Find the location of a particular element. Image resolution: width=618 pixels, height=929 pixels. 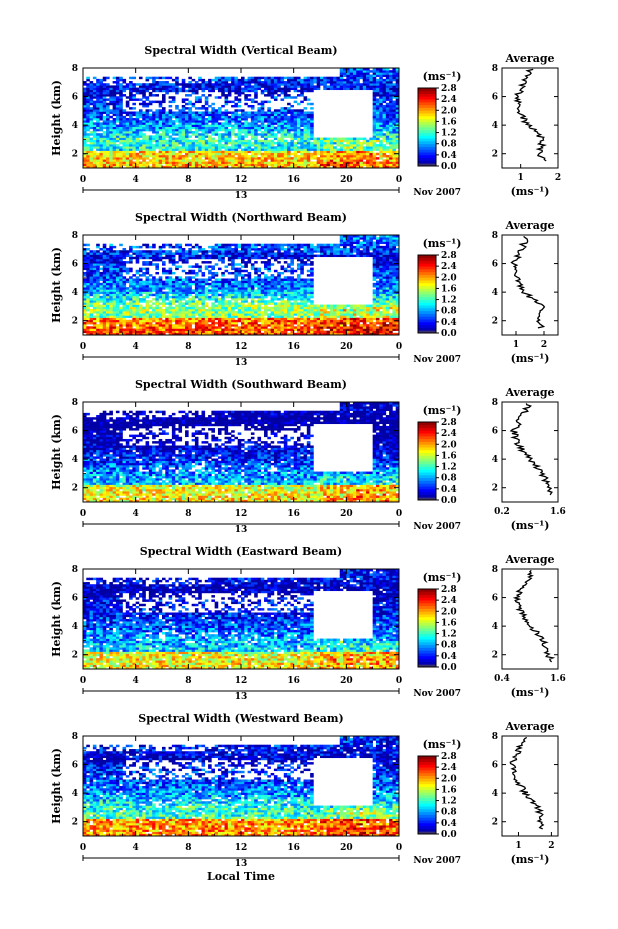

profile-y-tick-label: 6 is located at coordinates (495, 98).